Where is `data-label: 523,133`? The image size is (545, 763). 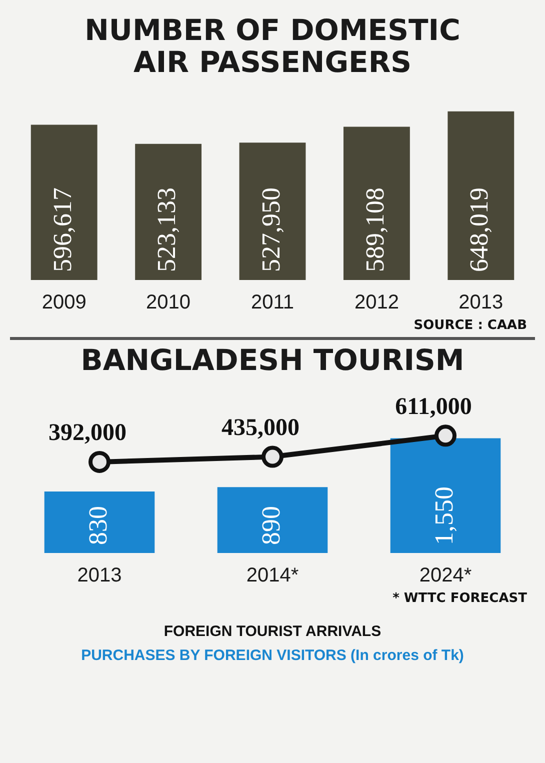
data-label: 523,133 is located at coordinates (167, 230).